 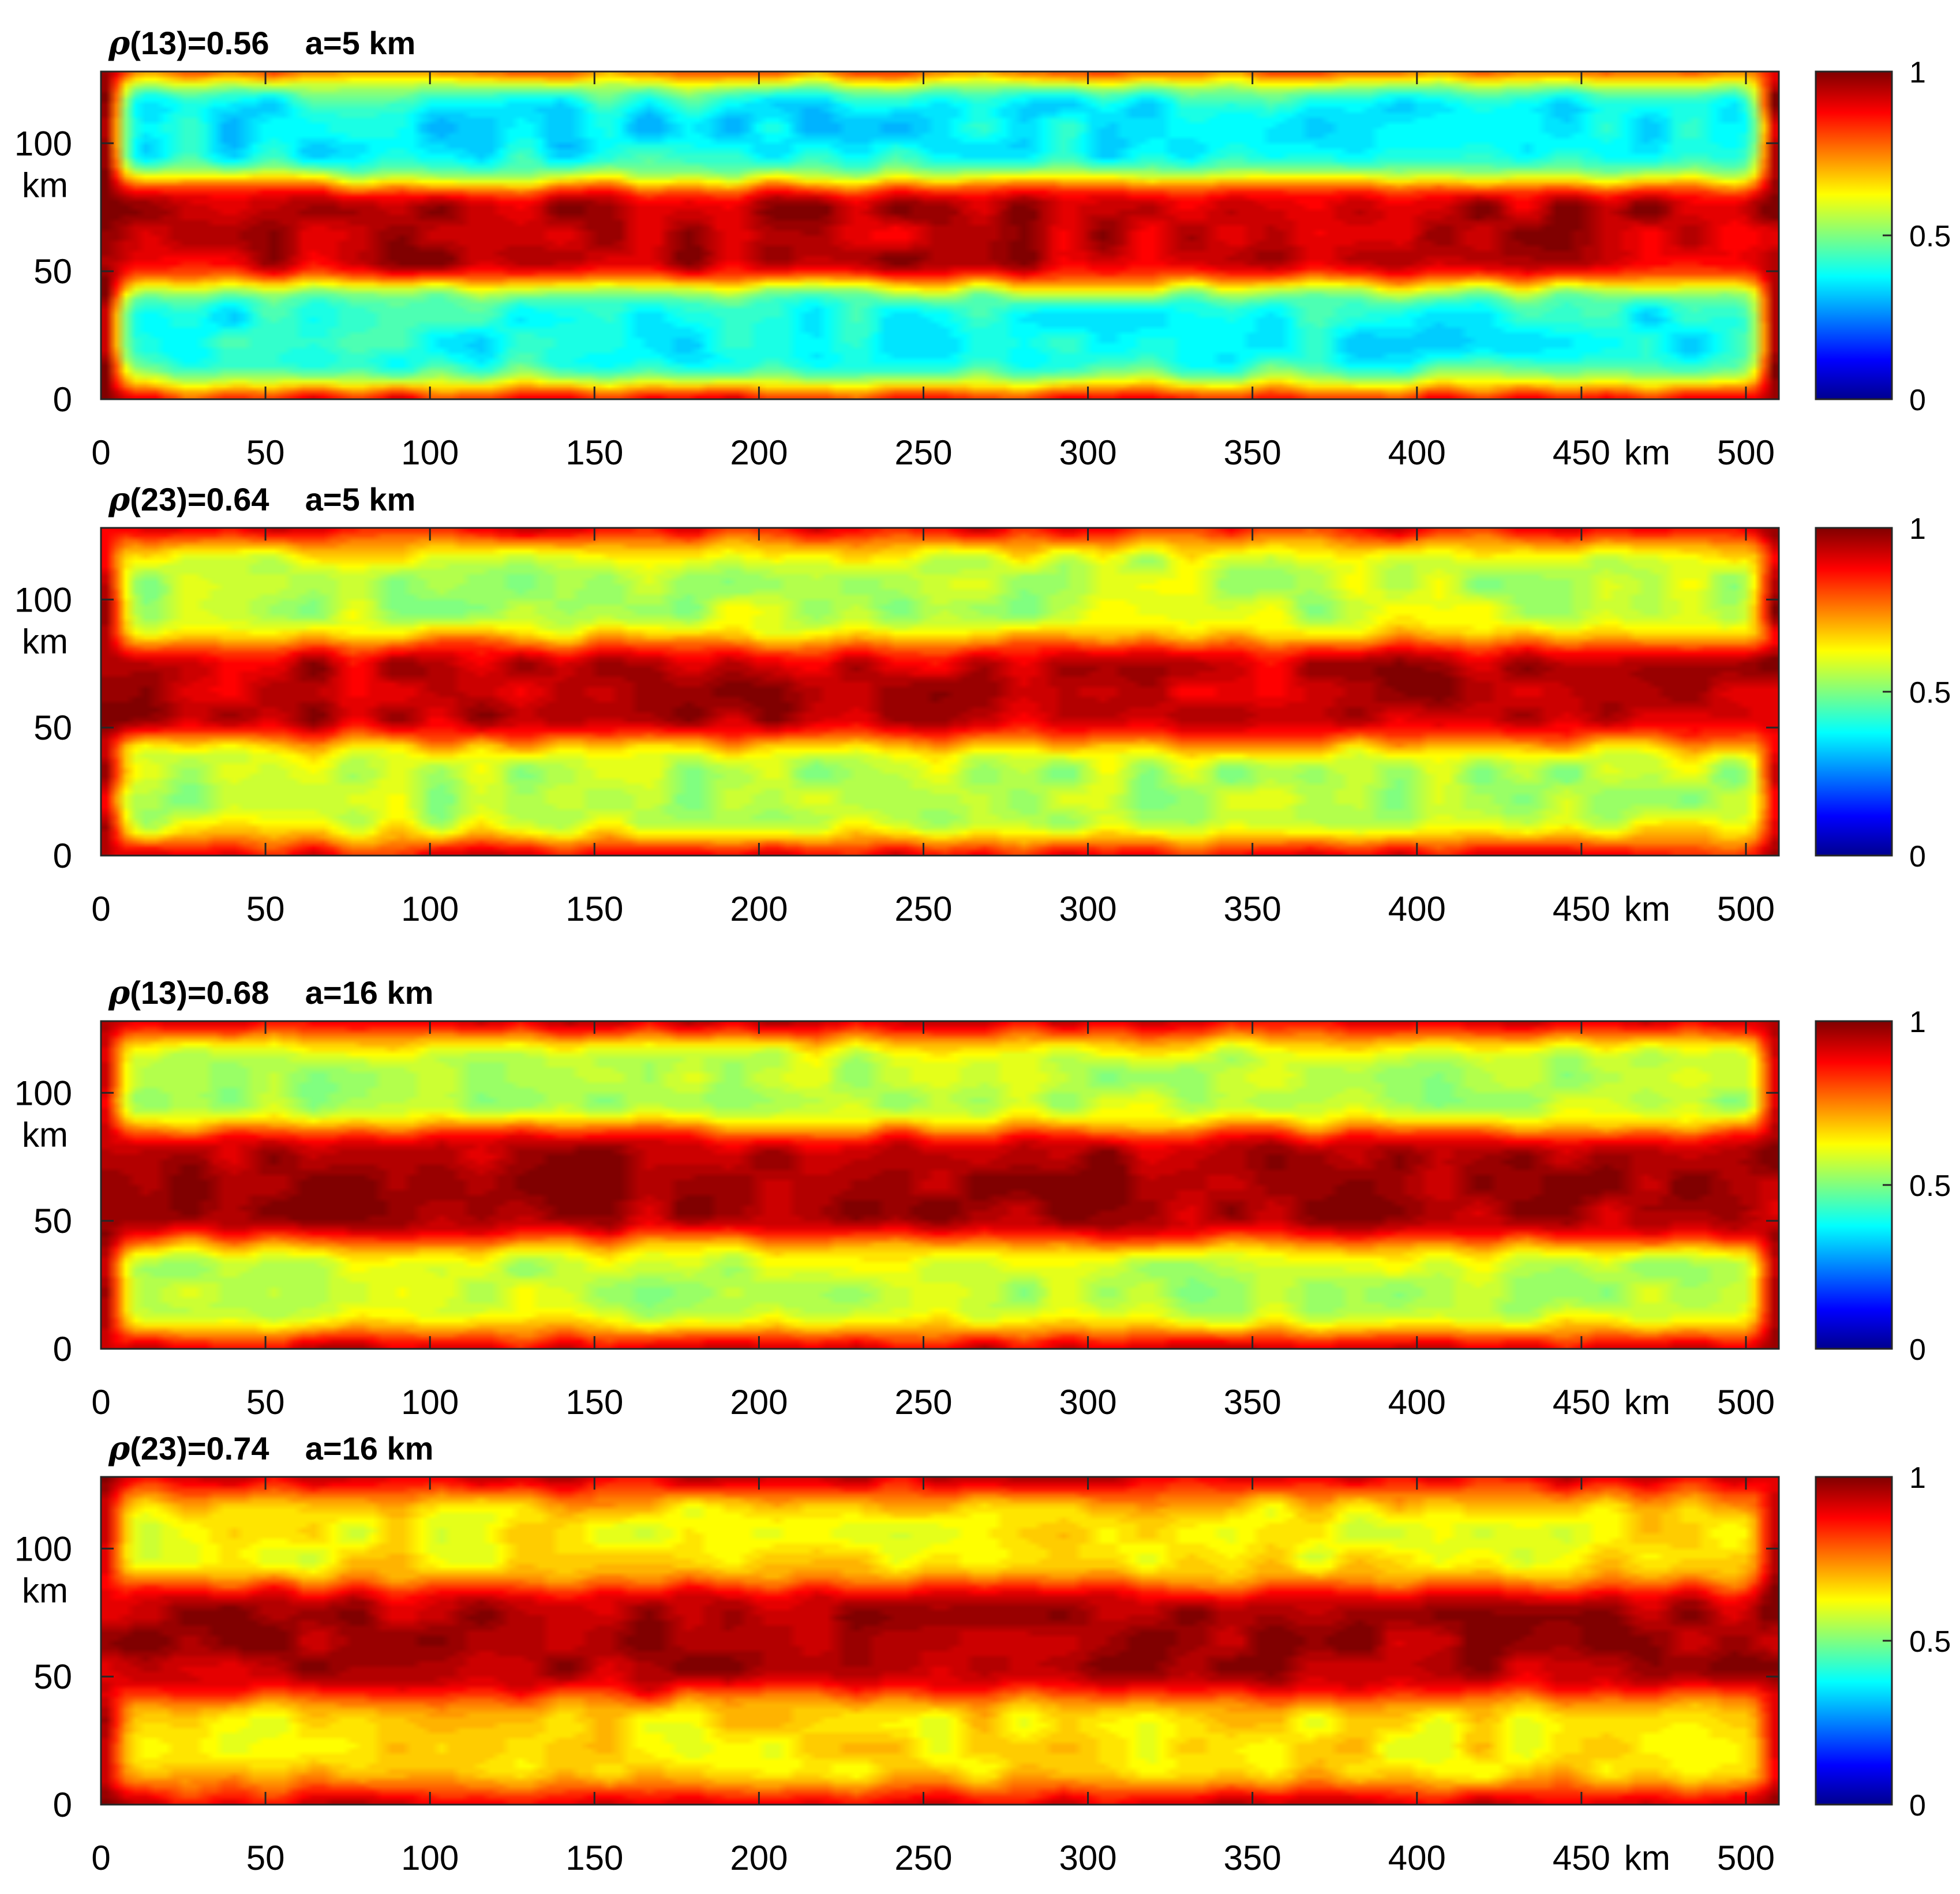 What do you see at coordinates (272, 43) in the screenshot?
I see `title-text: (13)=0.56 a=5 km` at bounding box center [272, 43].